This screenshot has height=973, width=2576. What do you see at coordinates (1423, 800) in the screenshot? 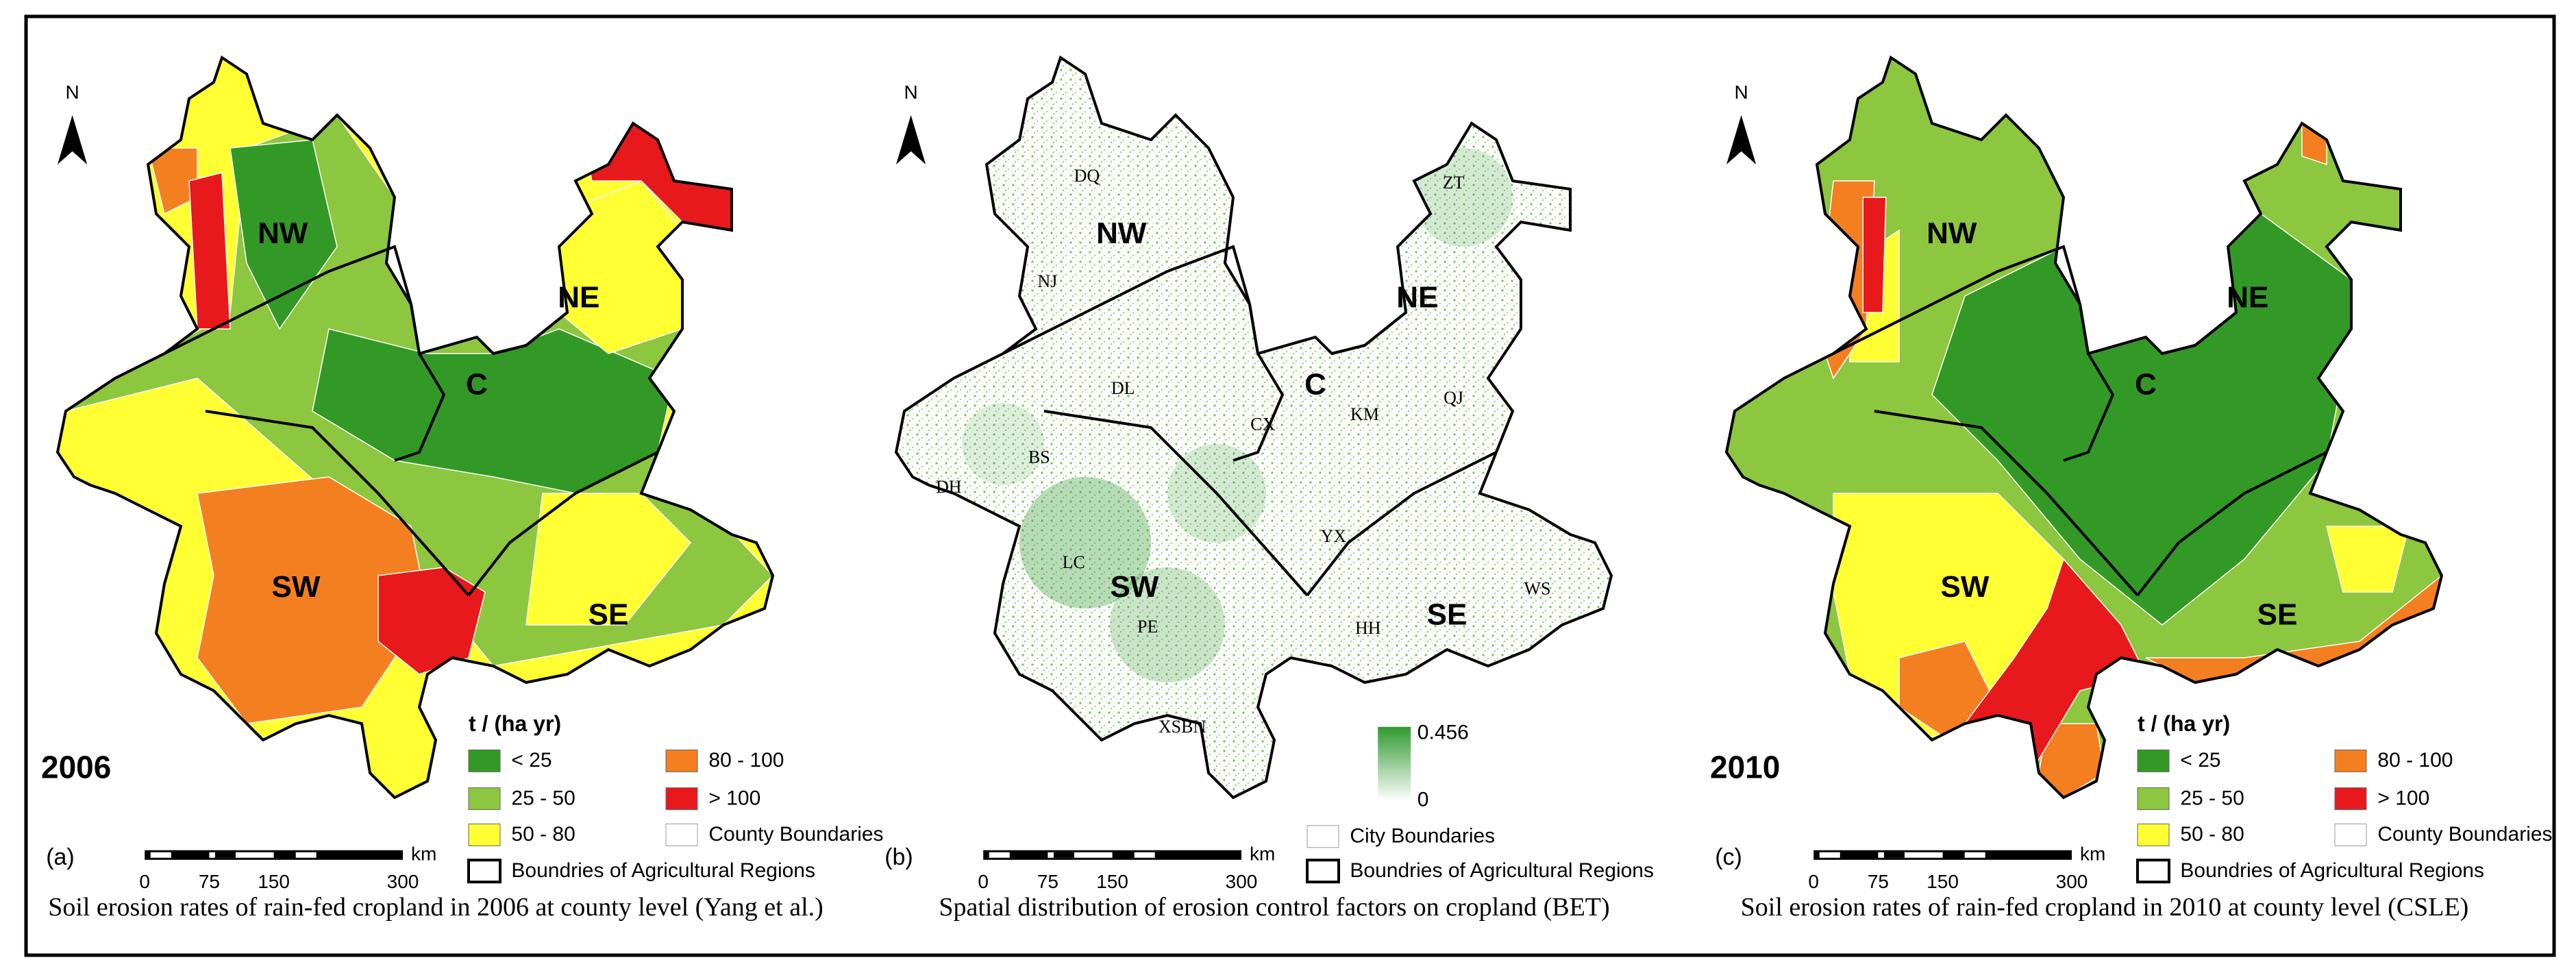
I see `gradient-min: 0` at bounding box center [1423, 800].